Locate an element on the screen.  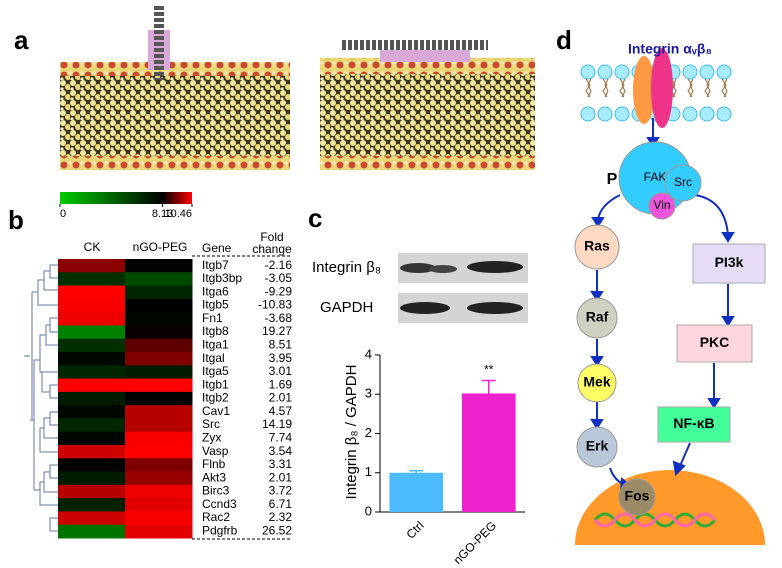
nucleus is located at coordinates (670, 507).